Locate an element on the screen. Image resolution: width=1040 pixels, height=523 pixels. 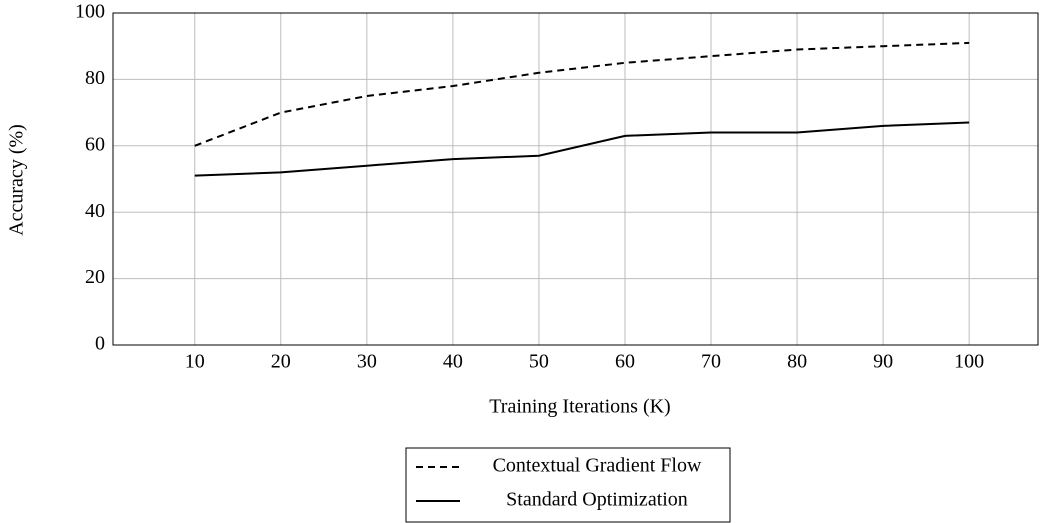
x-tick-label: 70 is located at coordinates (711, 362).